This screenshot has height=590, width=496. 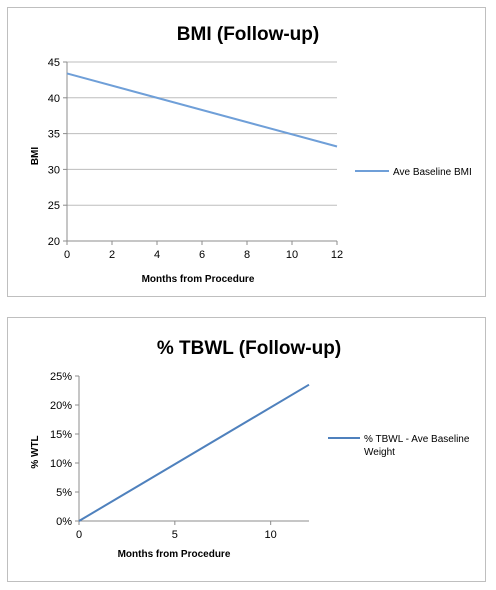 I want to click on y-tick-label: 25, so click(x=54, y=206).